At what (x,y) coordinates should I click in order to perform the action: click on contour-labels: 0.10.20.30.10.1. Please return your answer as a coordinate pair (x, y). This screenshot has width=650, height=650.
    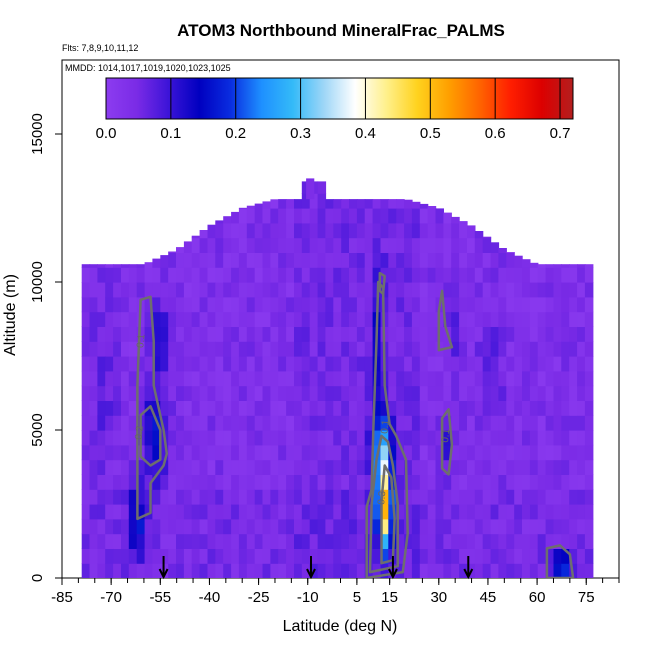
    Looking at the image, I should click on (293, 419).